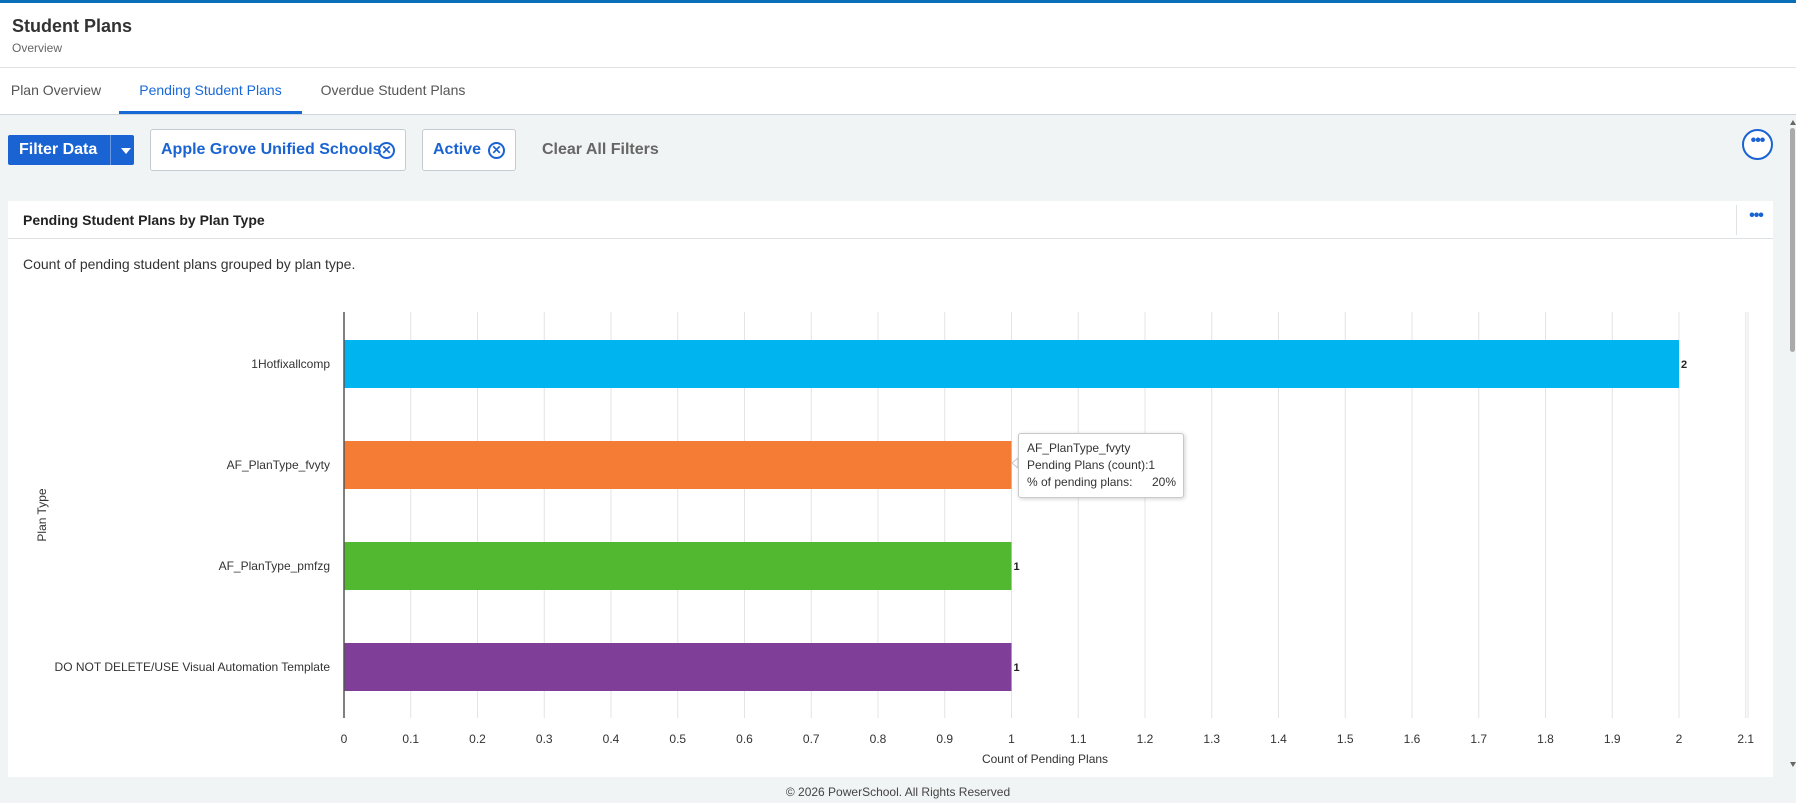  I want to click on x-tick-label: 0, so click(344, 739).